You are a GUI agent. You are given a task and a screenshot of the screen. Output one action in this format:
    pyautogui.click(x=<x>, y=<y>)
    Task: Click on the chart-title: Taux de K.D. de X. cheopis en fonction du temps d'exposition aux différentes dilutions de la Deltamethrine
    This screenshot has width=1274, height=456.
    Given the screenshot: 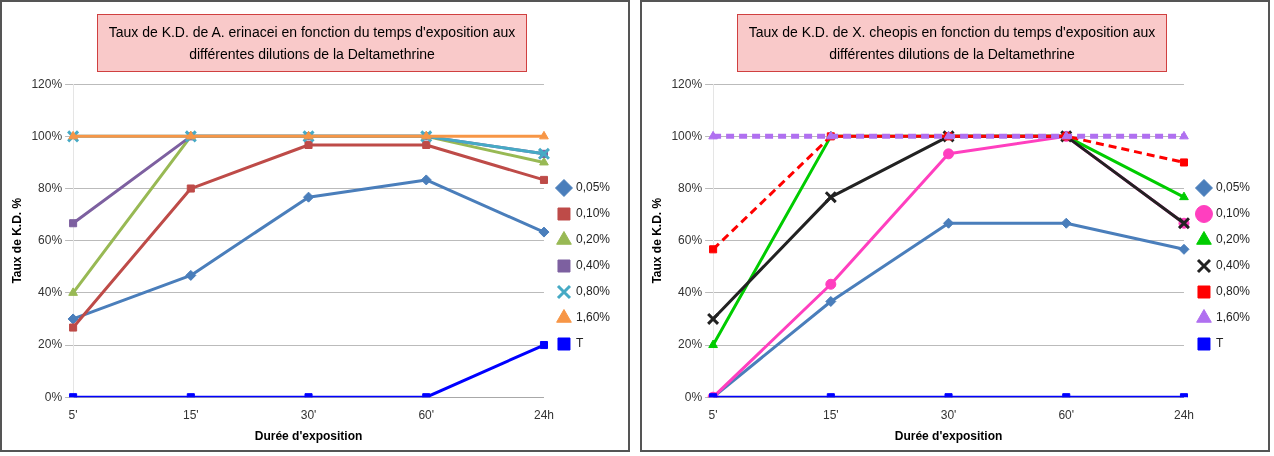 What is the action you would take?
    pyautogui.click(x=952, y=43)
    